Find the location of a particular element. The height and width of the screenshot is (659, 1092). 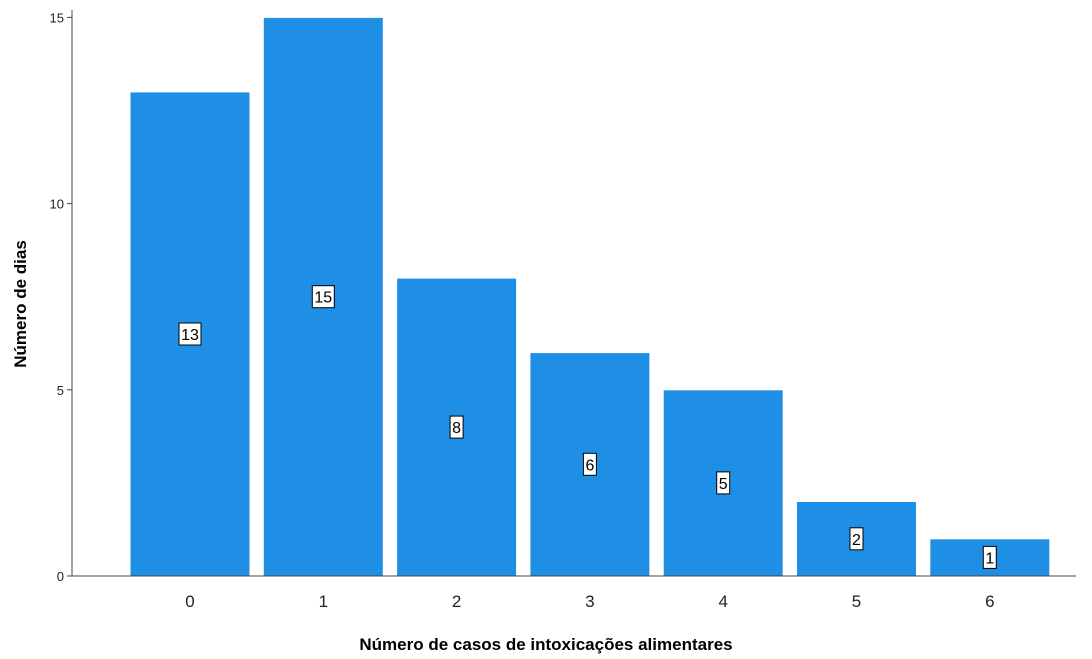

data-label-text: 2 is located at coordinates (856, 540).